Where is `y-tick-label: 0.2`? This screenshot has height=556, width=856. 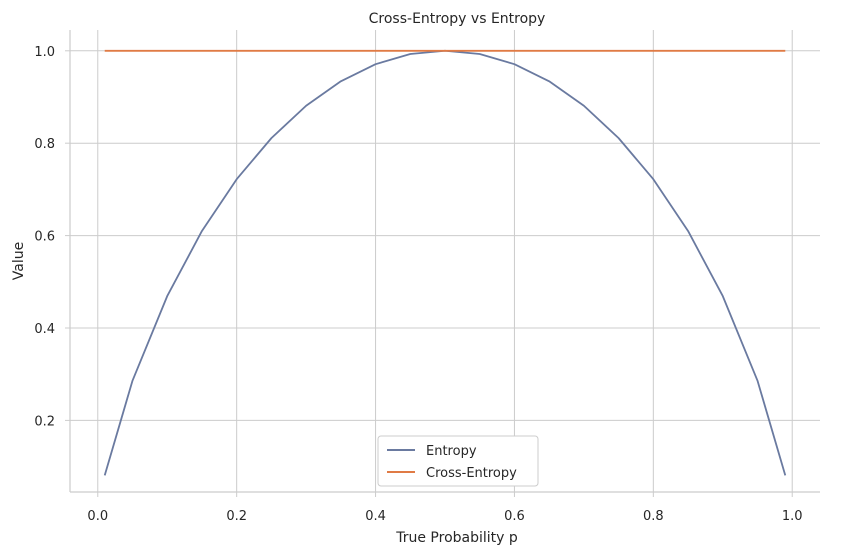 y-tick-label: 0.2 is located at coordinates (44, 421).